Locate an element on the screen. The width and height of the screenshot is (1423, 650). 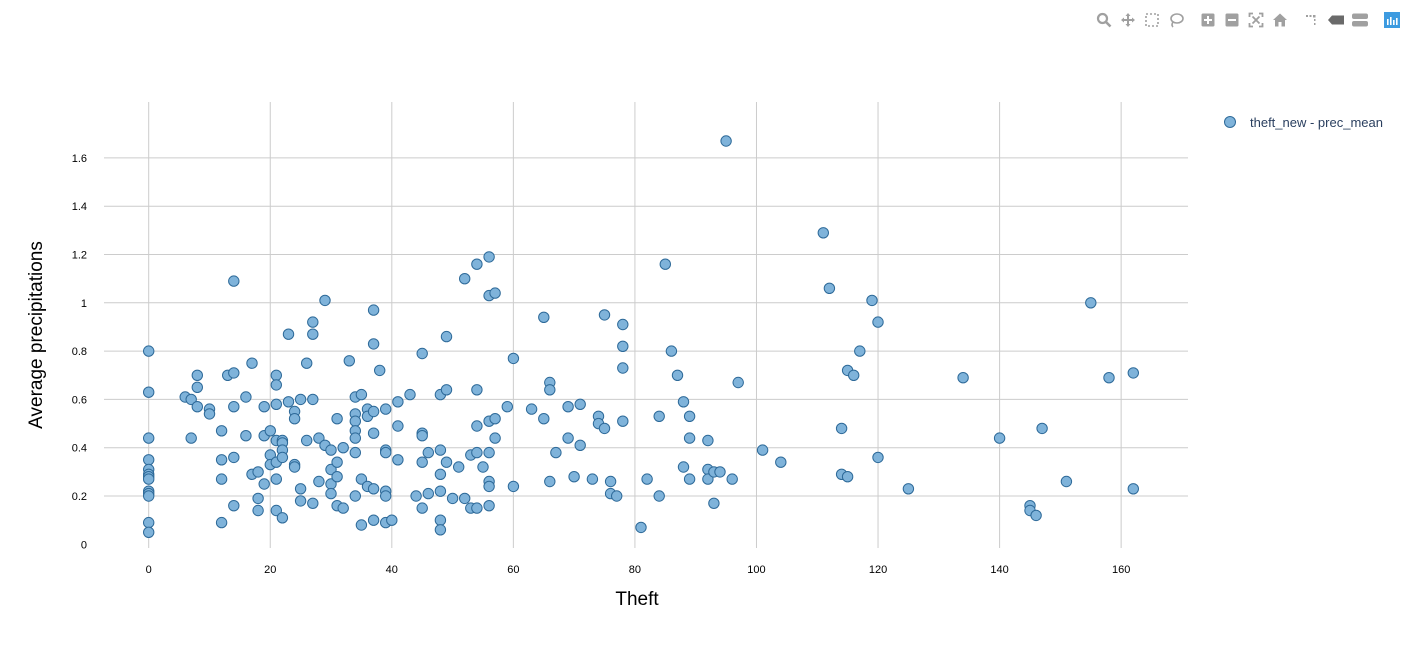
zoom-out-icon is located at coordinates (1232, 20).